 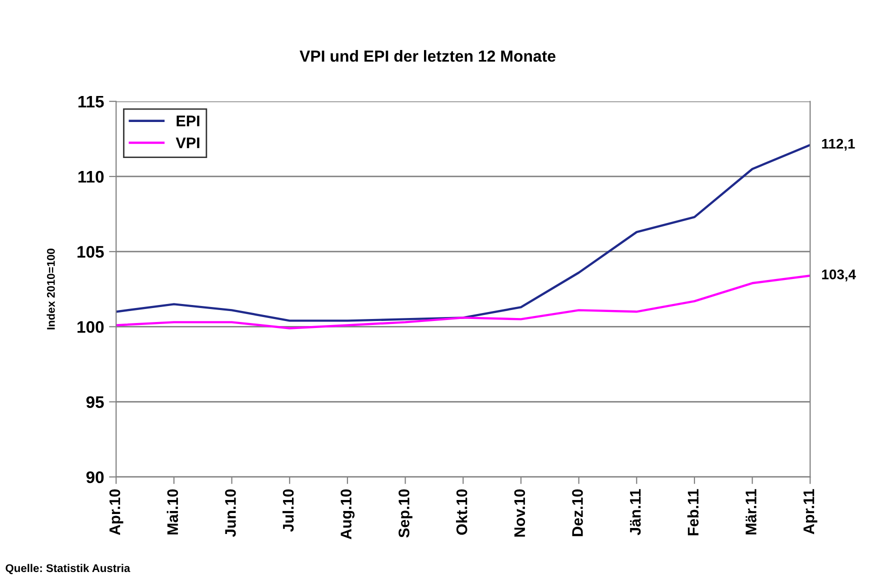 I want to click on data-label: 112,1, so click(x=838, y=144).